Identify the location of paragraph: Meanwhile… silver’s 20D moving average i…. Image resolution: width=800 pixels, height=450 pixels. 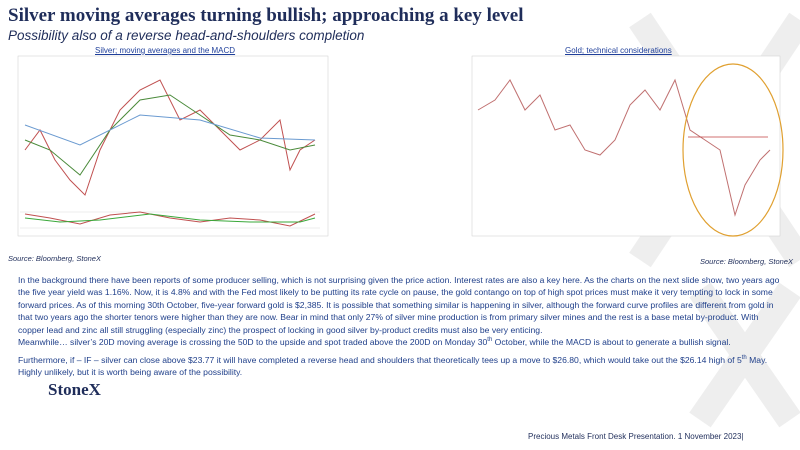
(402, 342).